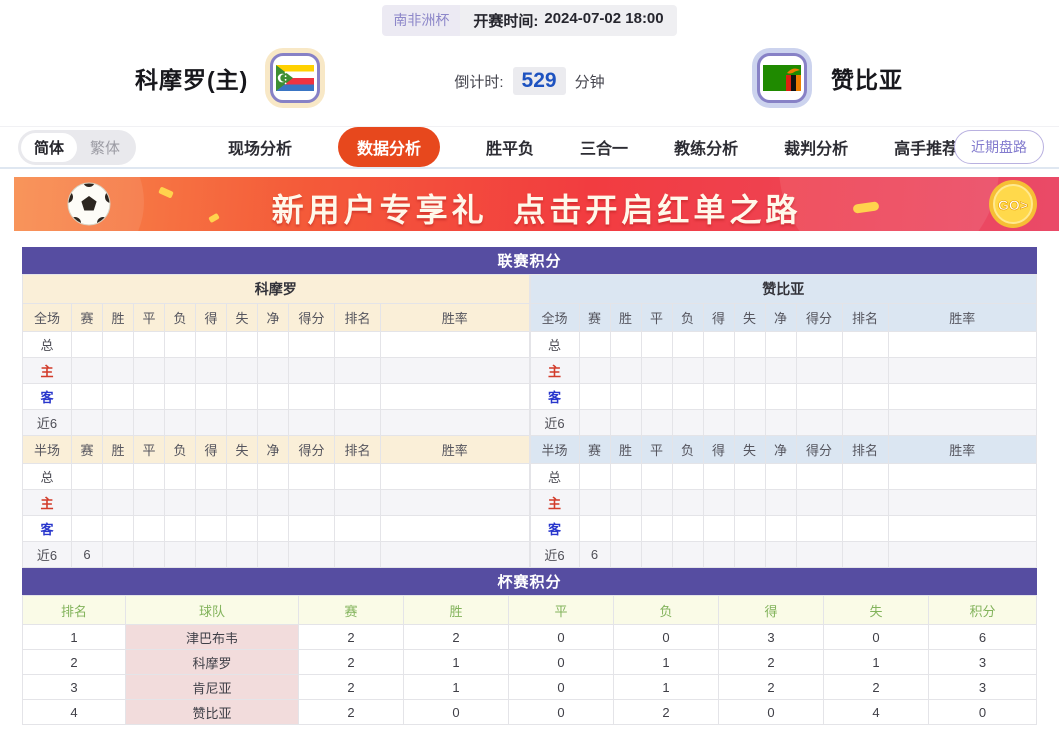 Image resolution: width=1059 pixels, height=747 pixels. Describe the element at coordinates (771, 712) in the screenshot. I see `cup-cell: 0` at that location.